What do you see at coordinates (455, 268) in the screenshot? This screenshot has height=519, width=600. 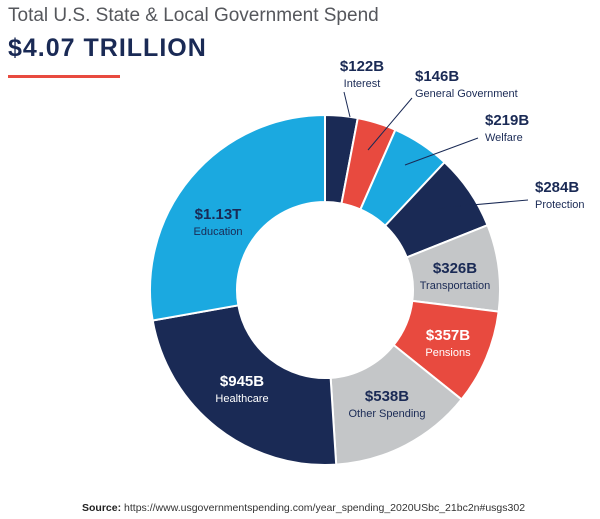 I see `slice-value-transportation: $326B` at bounding box center [455, 268].